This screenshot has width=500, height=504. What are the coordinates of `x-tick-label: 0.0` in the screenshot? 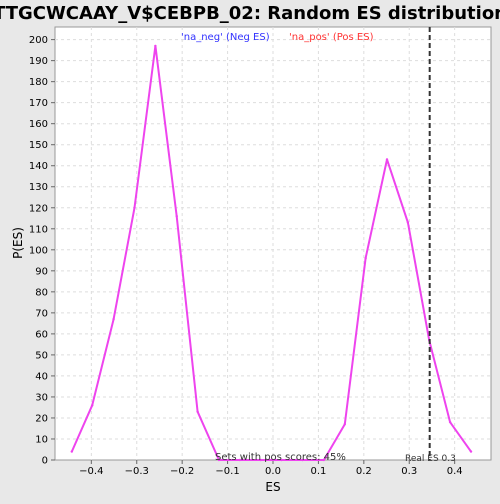 It's located at (273, 471).